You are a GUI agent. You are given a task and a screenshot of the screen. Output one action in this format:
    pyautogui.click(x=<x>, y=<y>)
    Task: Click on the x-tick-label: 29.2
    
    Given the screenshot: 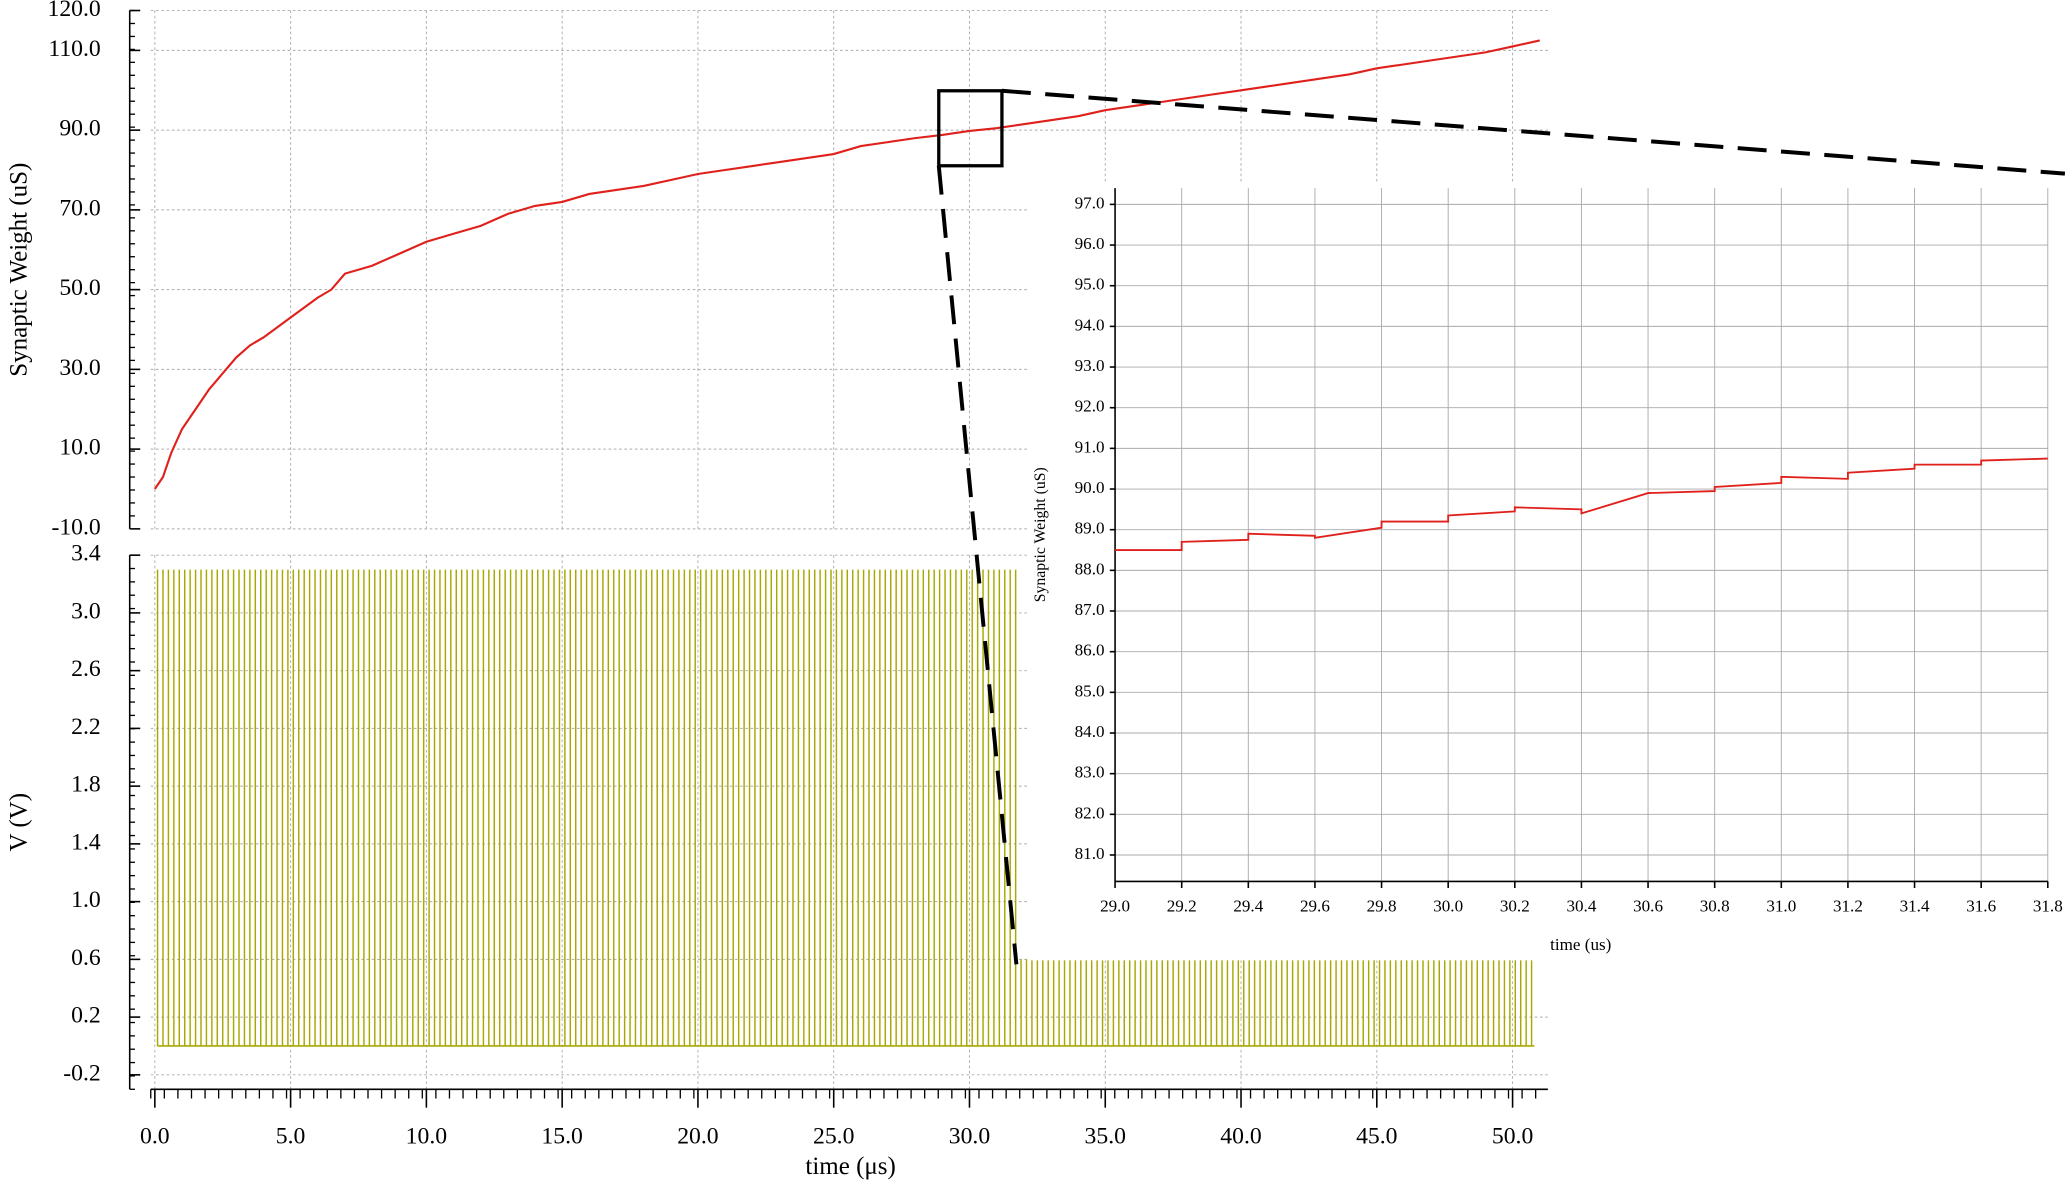 What is the action you would take?
    pyautogui.click(x=1182, y=906)
    